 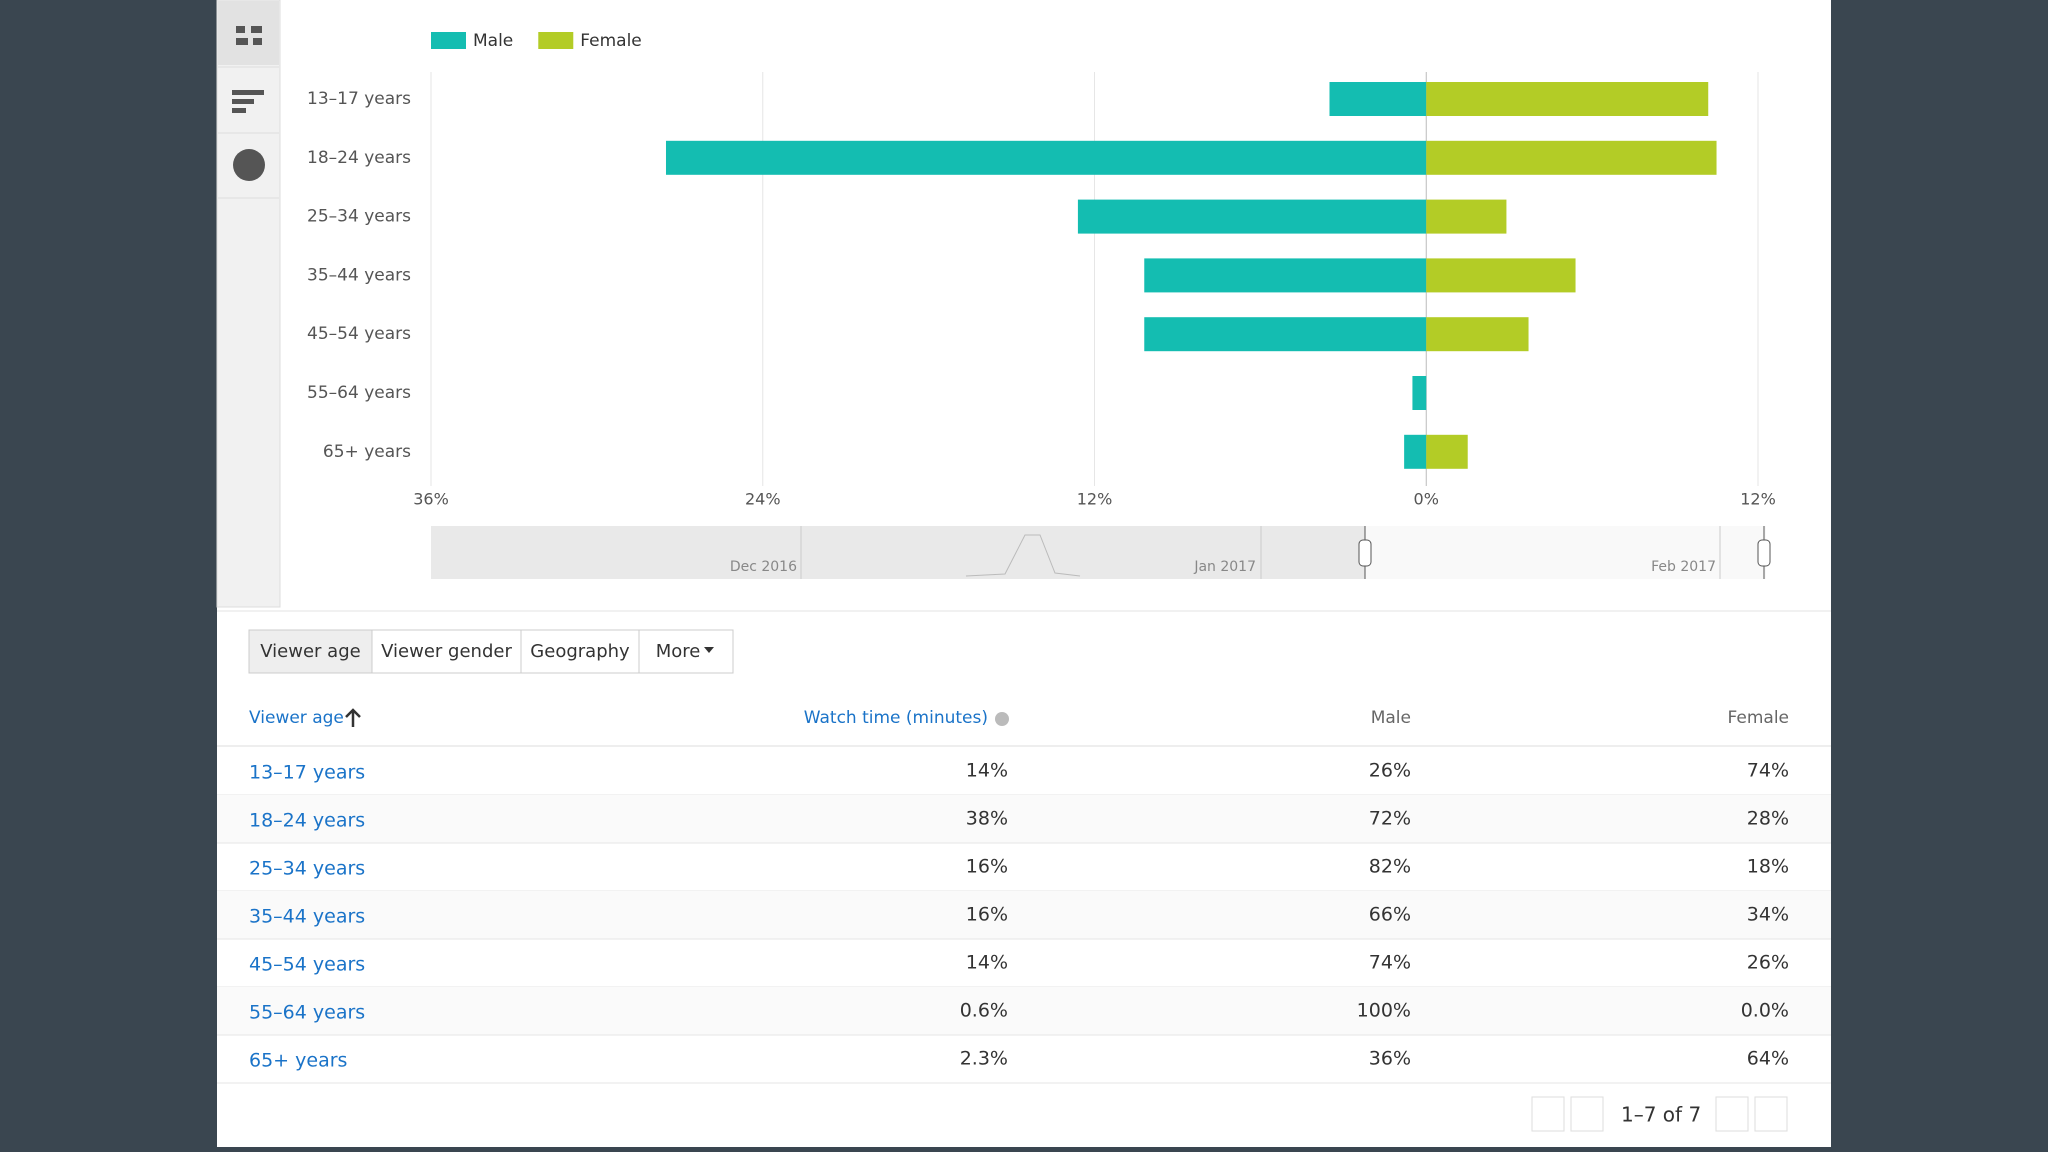 I want to click on tab-label: Viewer age, so click(x=310, y=651).